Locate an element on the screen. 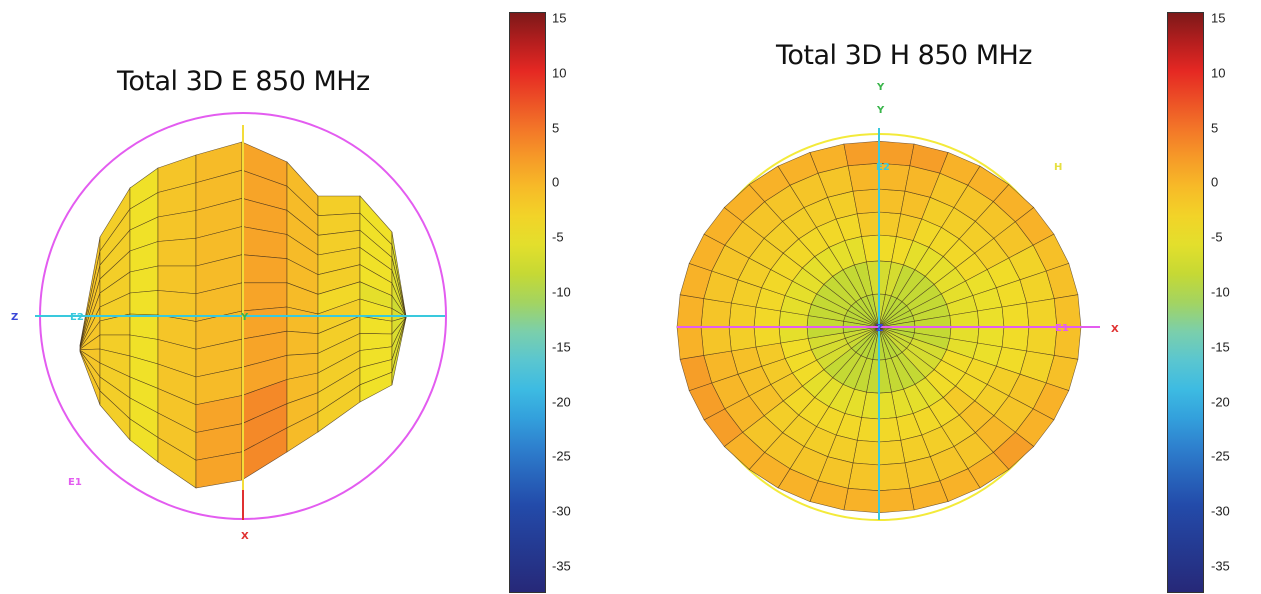 The height and width of the screenshot is (594, 1261). colorbar-ticks-left: 15 10 5 0 -5 -10 -15 -20 -25 -30 -35 is located at coordinates (572, 297).